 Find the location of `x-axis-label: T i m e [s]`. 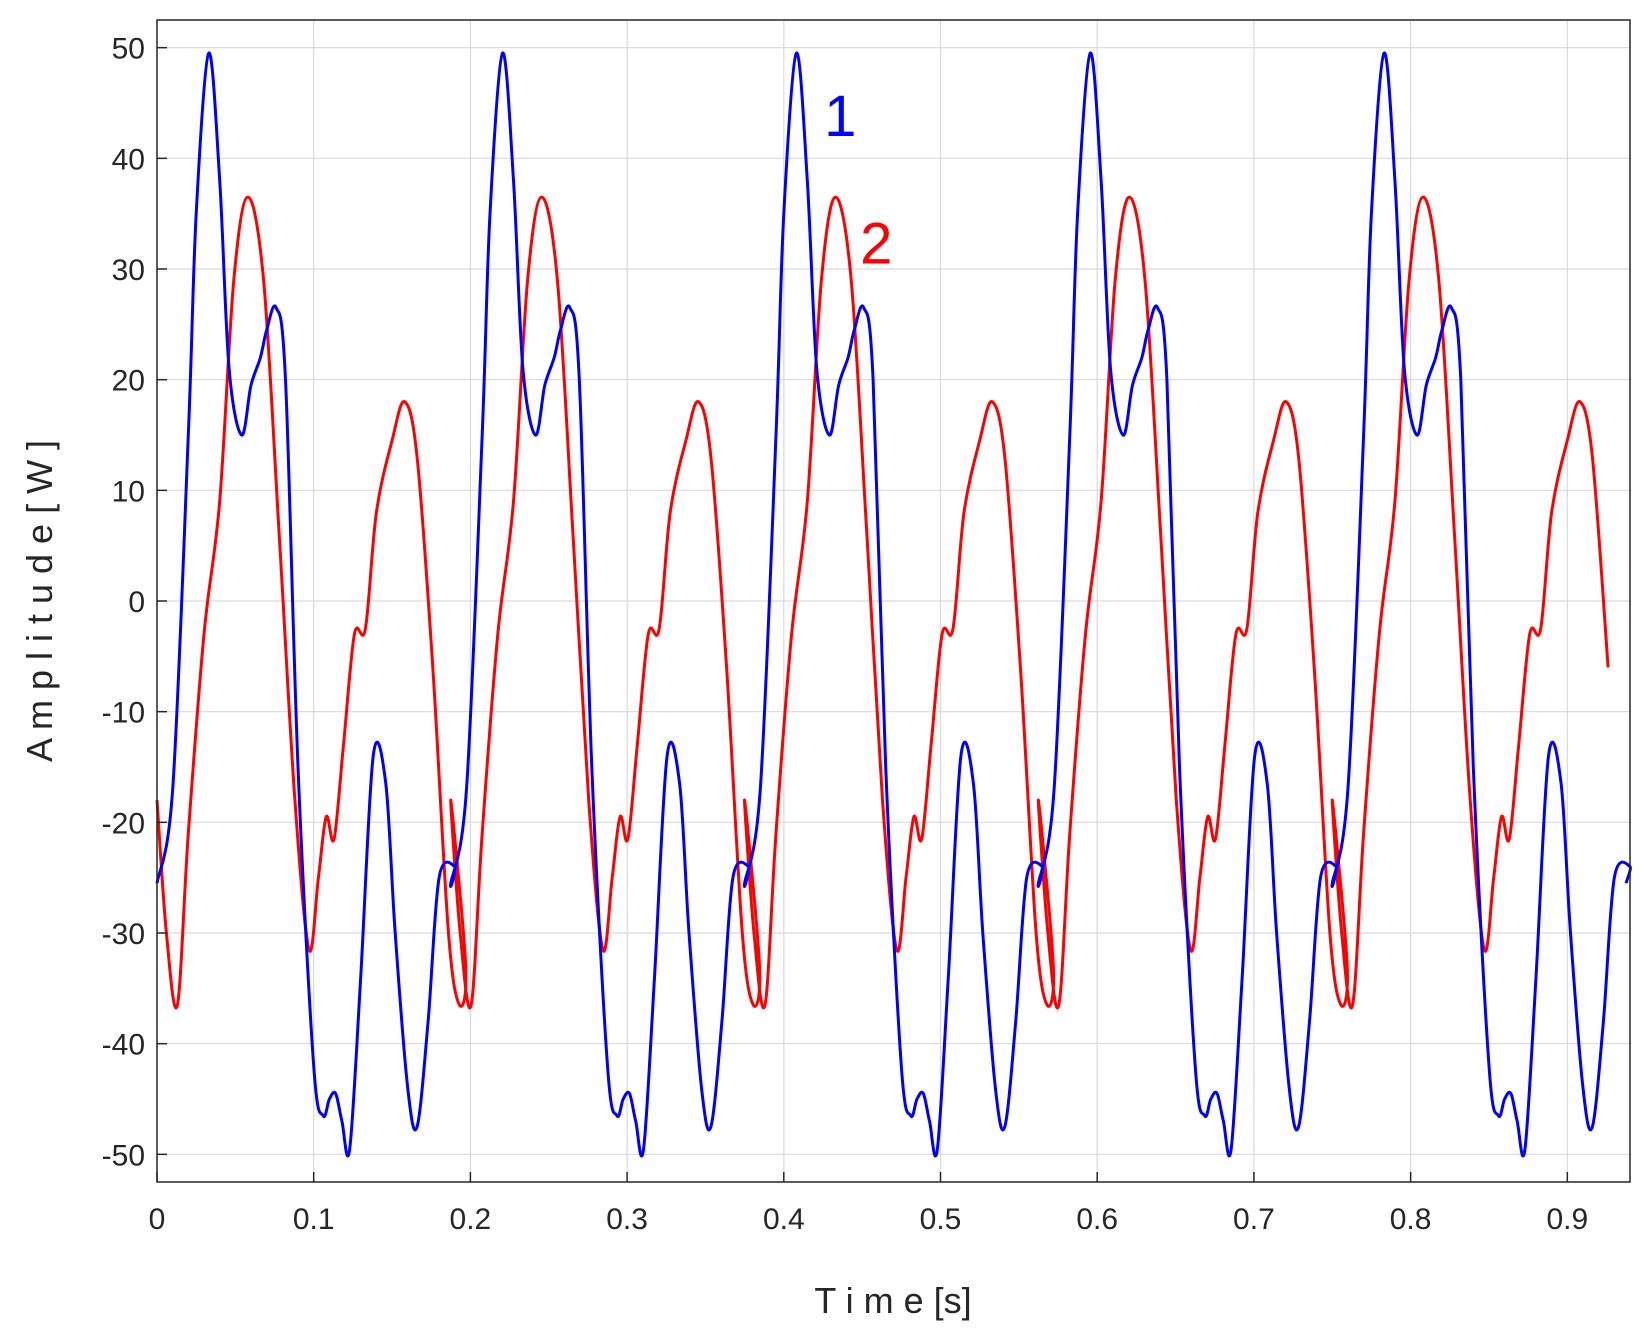

x-axis-label: T i m e [s] is located at coordinates (892, 1300).